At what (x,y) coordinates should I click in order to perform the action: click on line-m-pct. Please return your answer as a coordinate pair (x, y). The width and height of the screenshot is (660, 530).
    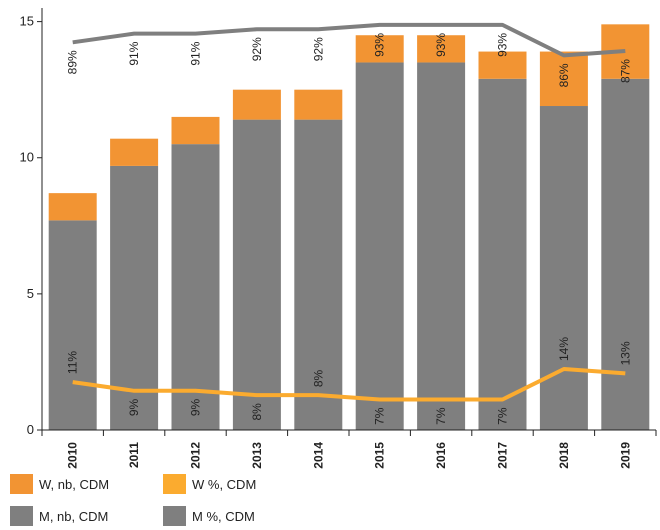
    Looking at the image, I should click on (349, 40).